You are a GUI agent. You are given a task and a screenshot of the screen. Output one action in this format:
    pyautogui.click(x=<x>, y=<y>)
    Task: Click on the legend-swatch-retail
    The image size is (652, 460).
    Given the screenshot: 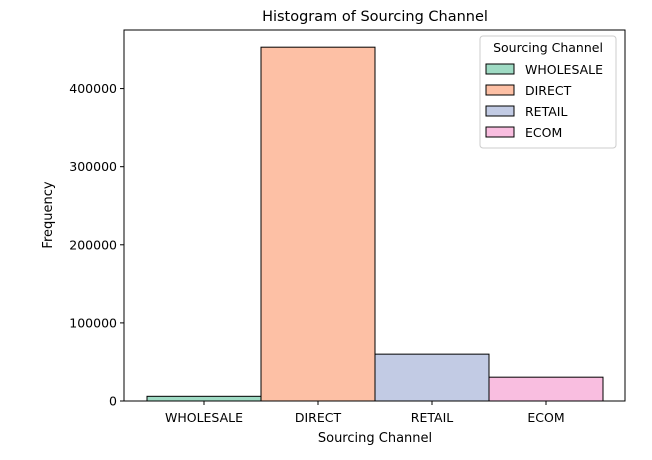 What is the action you would take?
    pyautogui.click(x=500, y=111)
    